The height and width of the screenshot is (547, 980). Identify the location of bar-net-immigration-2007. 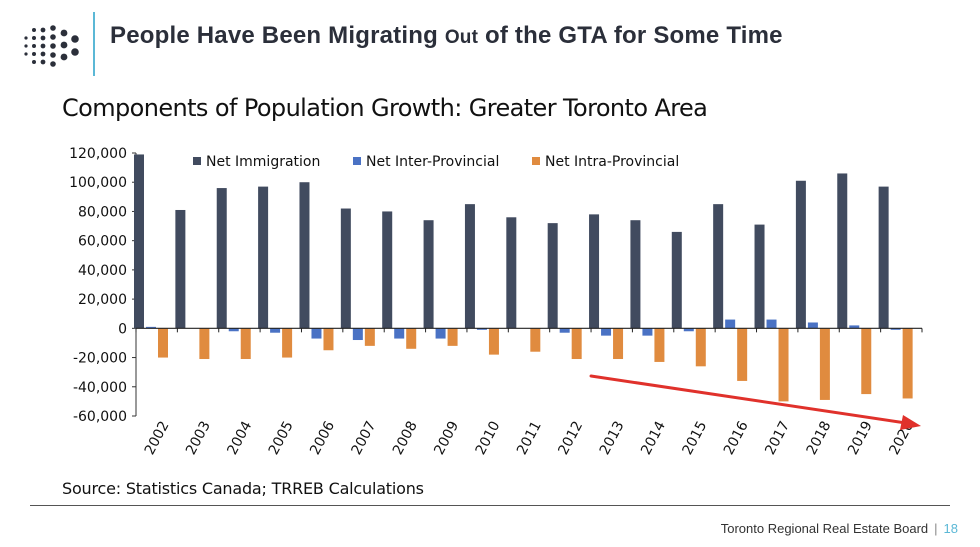
(345, 268).